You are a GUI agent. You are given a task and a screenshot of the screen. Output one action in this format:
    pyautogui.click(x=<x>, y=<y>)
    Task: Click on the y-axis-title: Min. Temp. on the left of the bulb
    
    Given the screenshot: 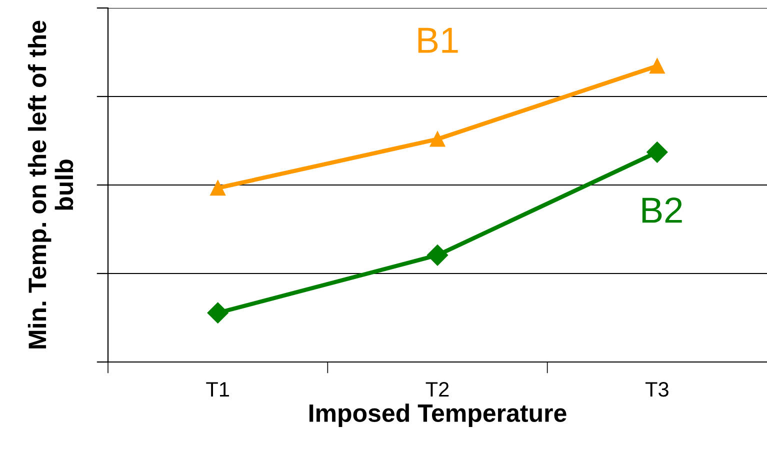 What is the action you would take?
    pyautogui.click(x=51, y=184)
    